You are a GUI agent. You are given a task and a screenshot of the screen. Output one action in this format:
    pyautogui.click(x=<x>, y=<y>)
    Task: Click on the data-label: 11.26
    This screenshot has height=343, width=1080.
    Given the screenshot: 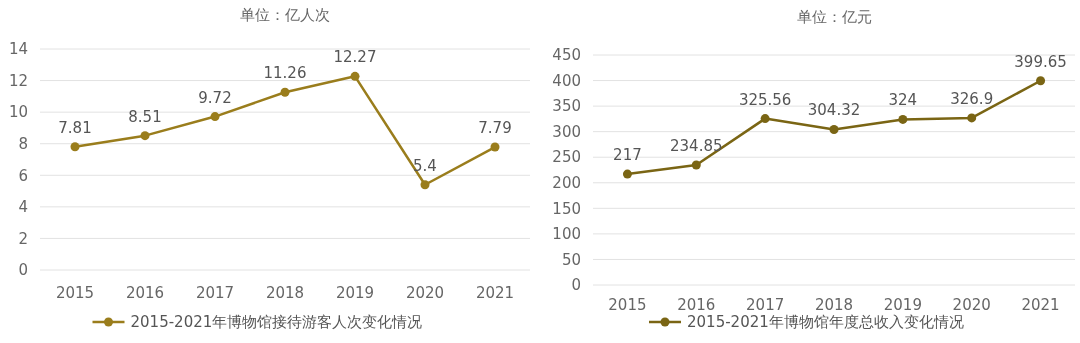 What is the action you would take?
    pyautogui.click(x=285, y=73)
    